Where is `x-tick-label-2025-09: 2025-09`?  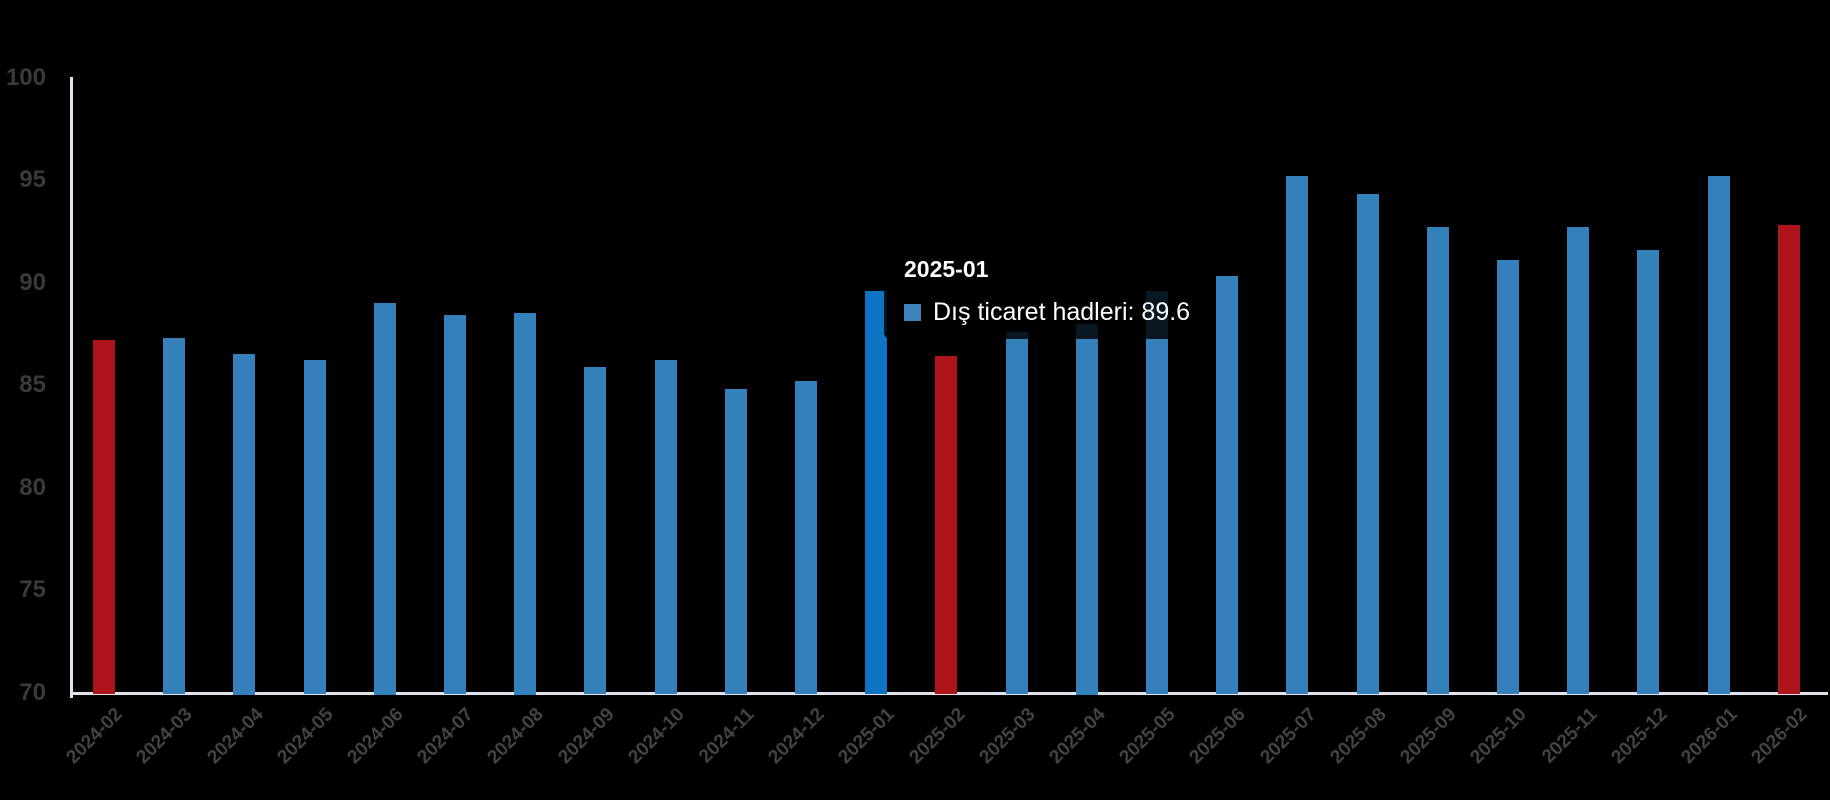 x-tick-label-2025-09: 2025-09 is located at coordinates (1428, 736).